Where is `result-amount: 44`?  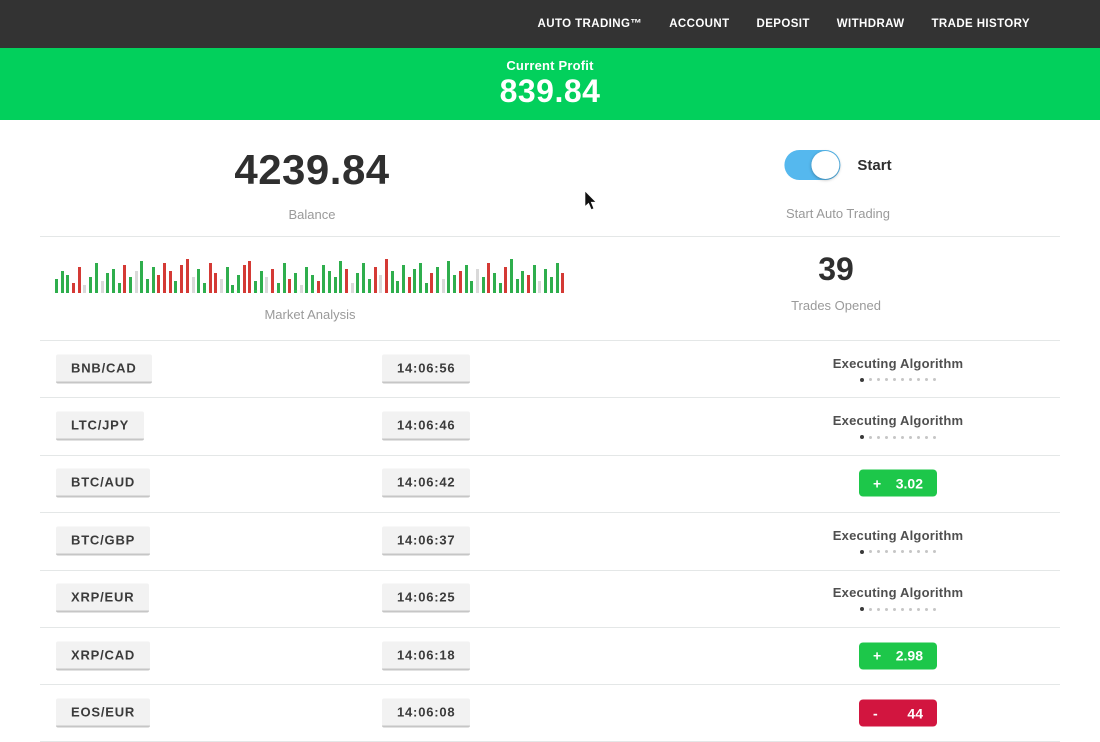 result-amount: 44 is located at coordinates (915, 713).